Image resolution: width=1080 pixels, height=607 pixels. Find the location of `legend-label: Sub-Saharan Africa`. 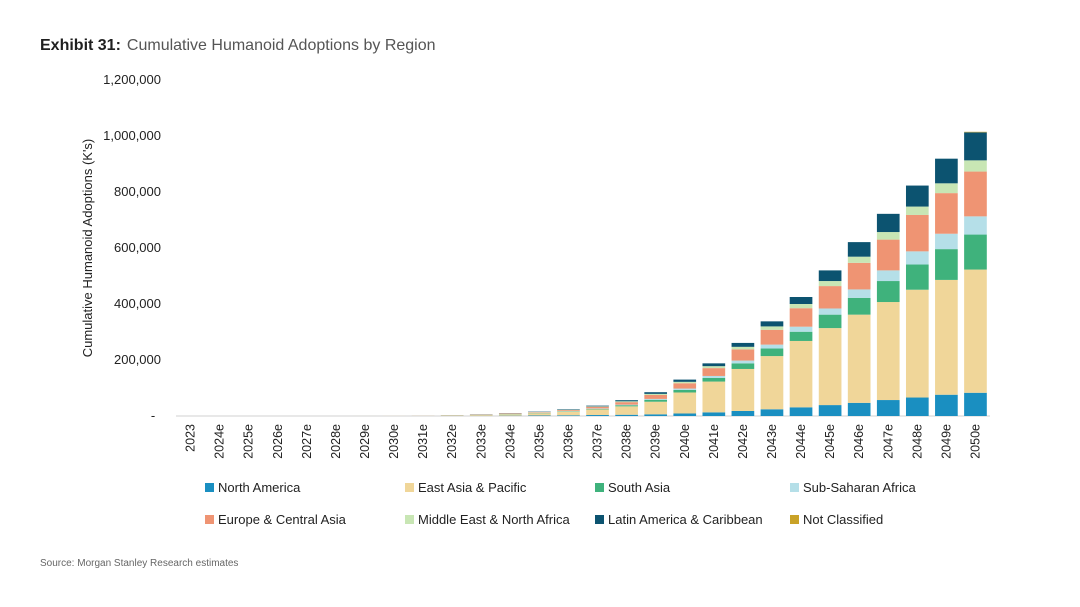

legend-label: Sub-Saharan Africa is located at coordinates (859, 487).